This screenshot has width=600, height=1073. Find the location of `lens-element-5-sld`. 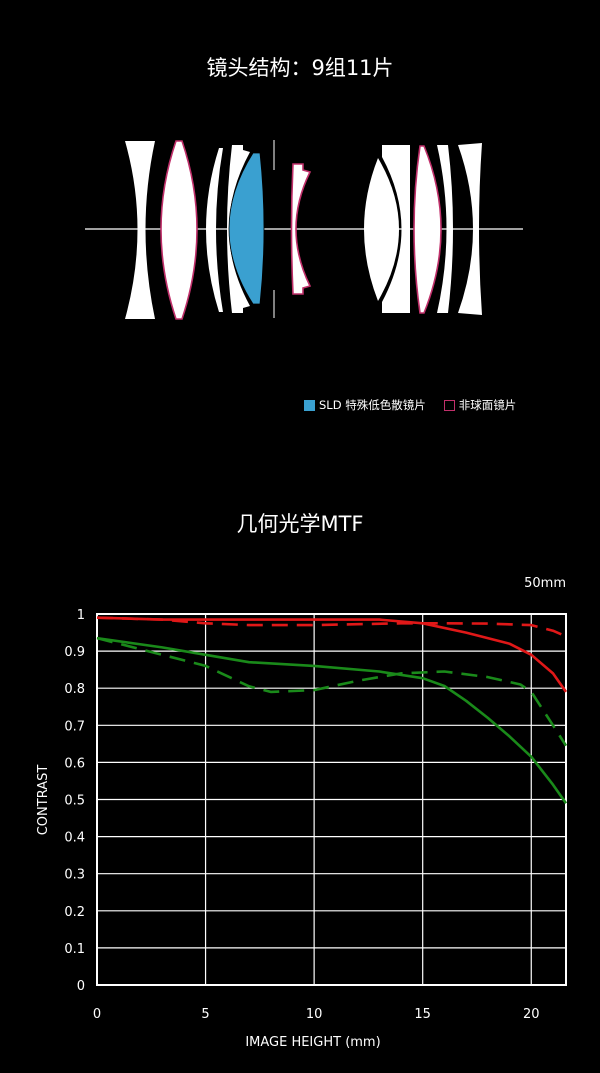

lens-element-5-sld is located at coordinates (246, 228).